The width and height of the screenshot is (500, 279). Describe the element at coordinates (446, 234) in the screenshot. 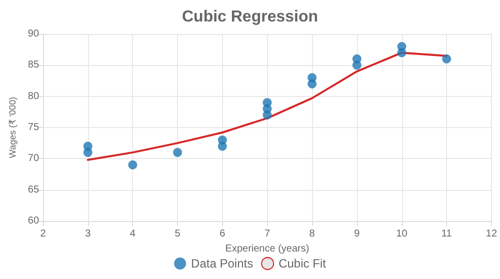

I see `x-tick-label: 11` at that location.